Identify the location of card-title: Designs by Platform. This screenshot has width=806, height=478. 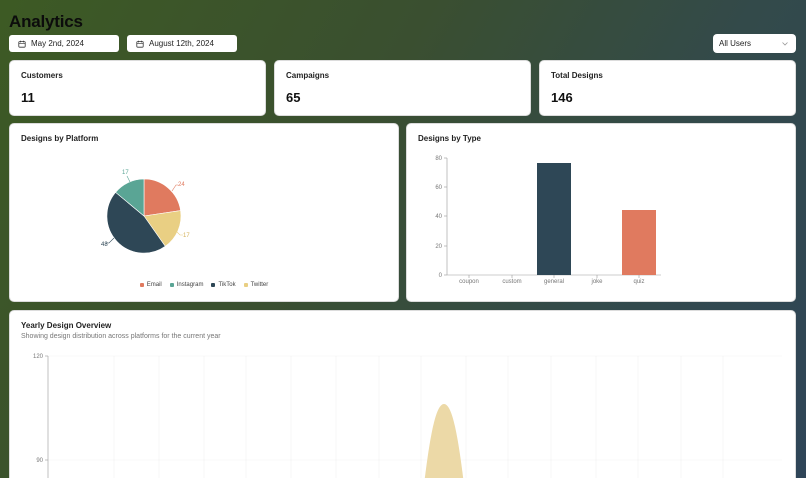
(60, 138).